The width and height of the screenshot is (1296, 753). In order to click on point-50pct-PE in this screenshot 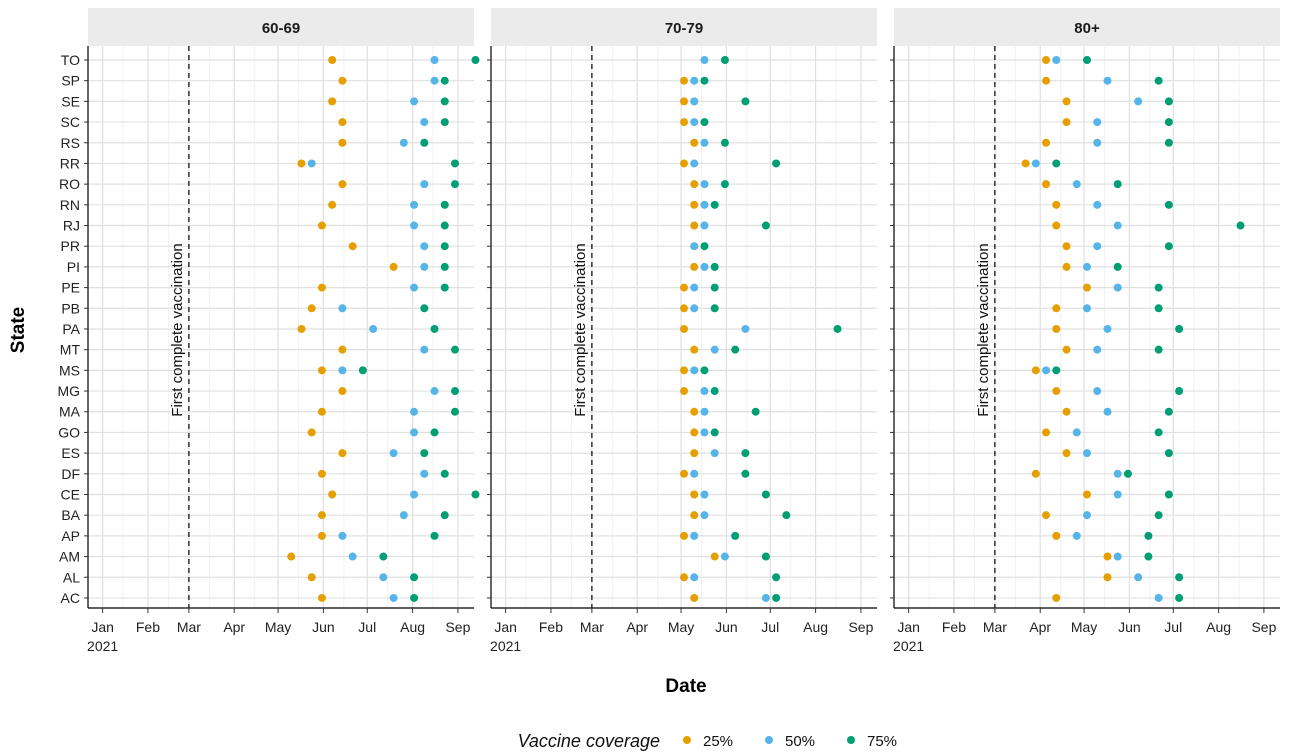, I will do `click(414, 287)`.